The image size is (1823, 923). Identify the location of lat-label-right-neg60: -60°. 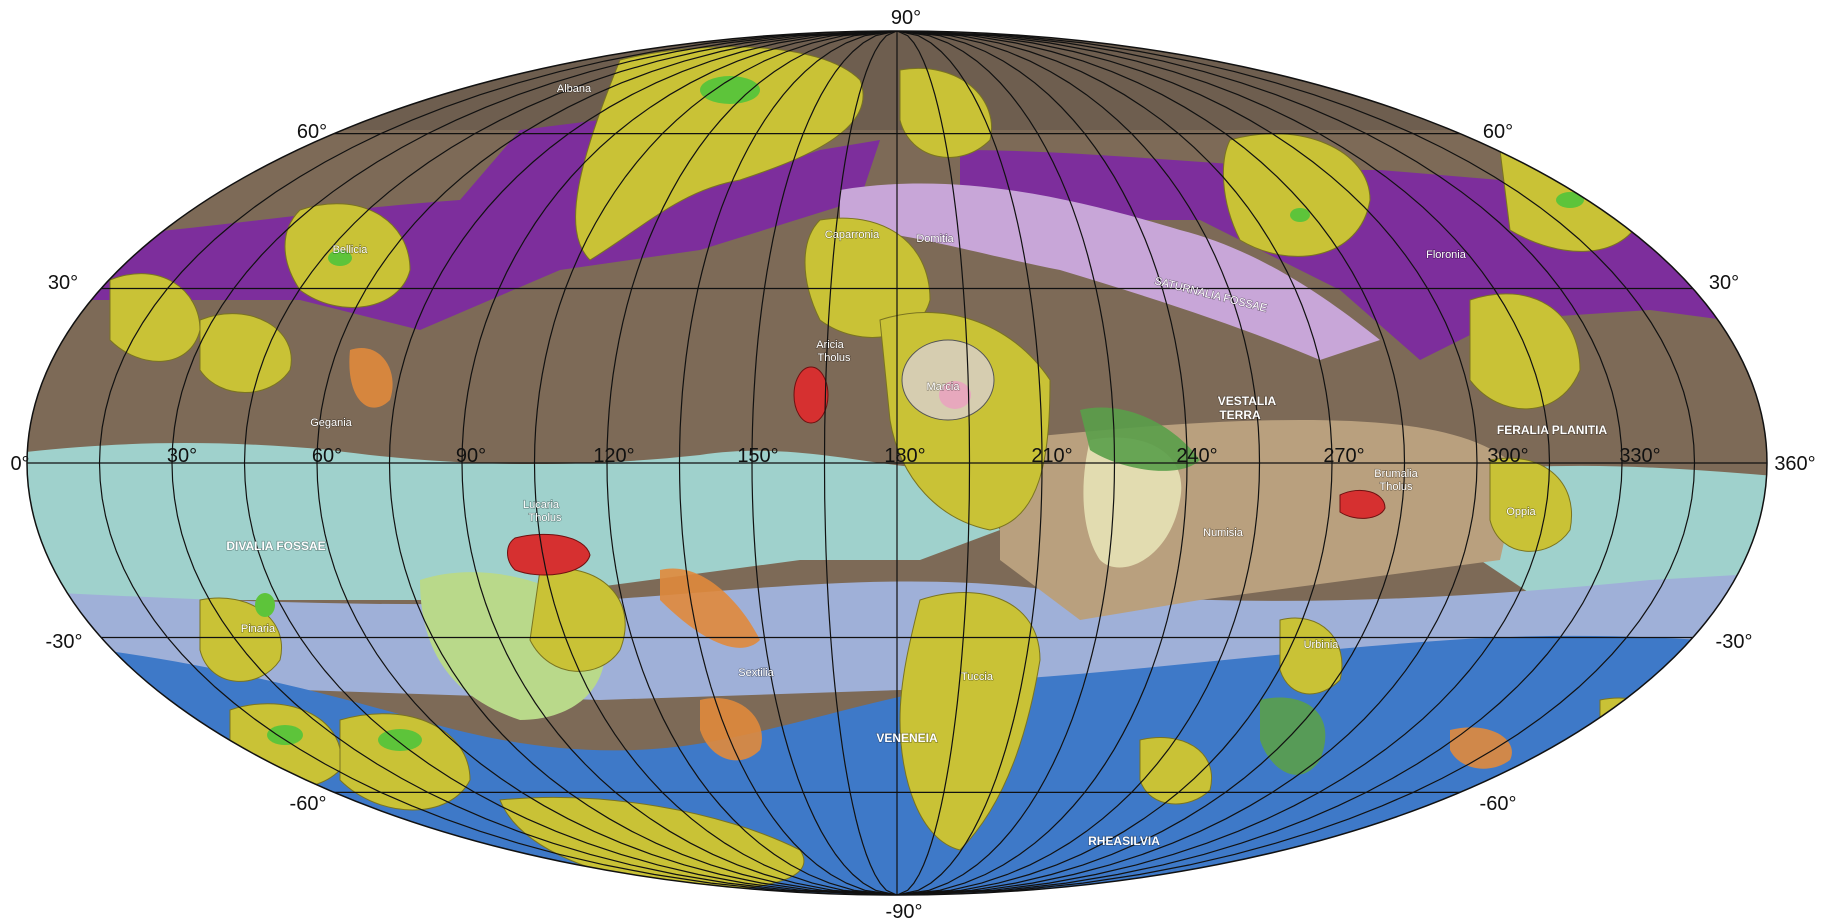
(1498, 804).